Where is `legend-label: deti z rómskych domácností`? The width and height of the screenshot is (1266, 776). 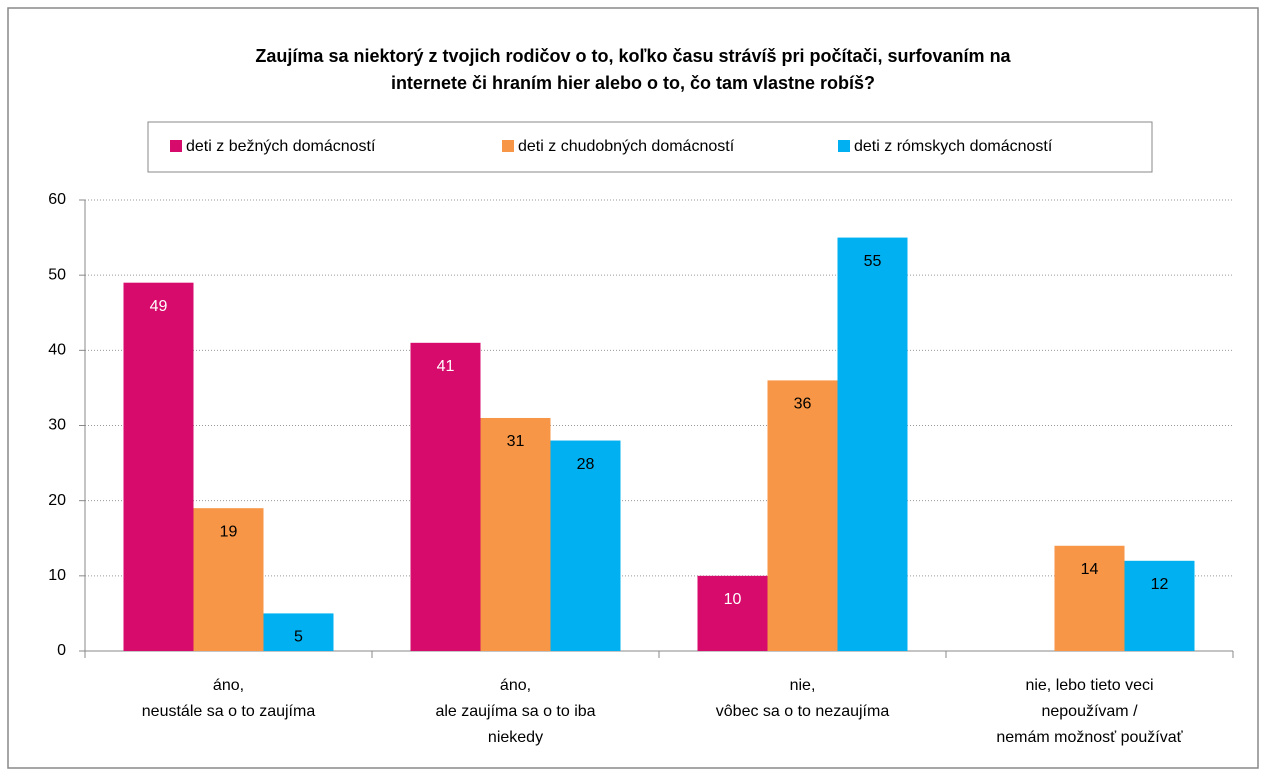
legend-label: deti z rómskych domácností is located at coordinates (953, 146).